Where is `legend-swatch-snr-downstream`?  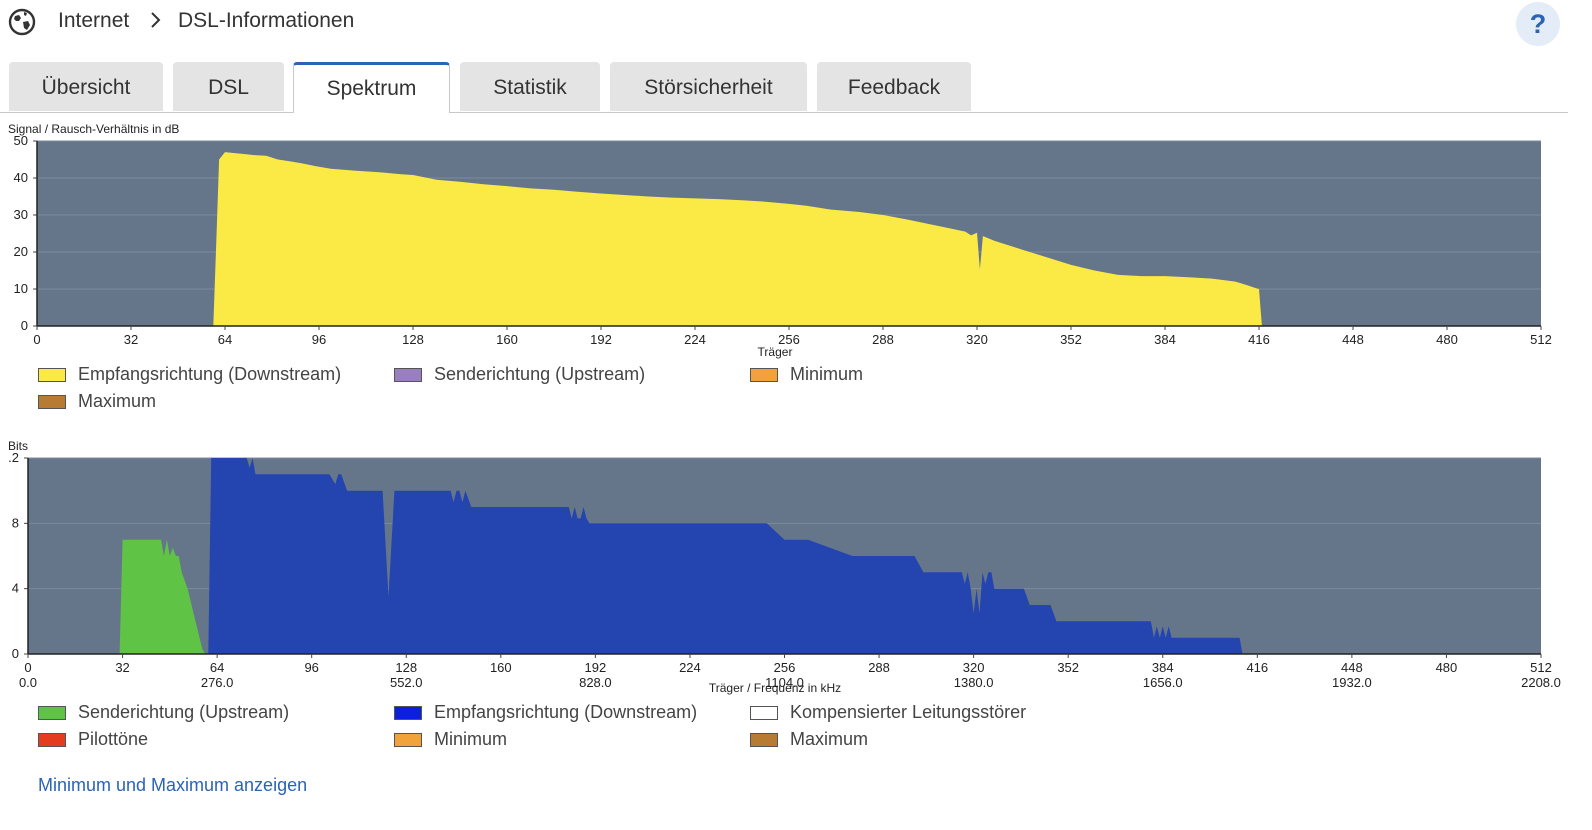 legend-swatch-snr-downstream is located at coordinates (52, 375).